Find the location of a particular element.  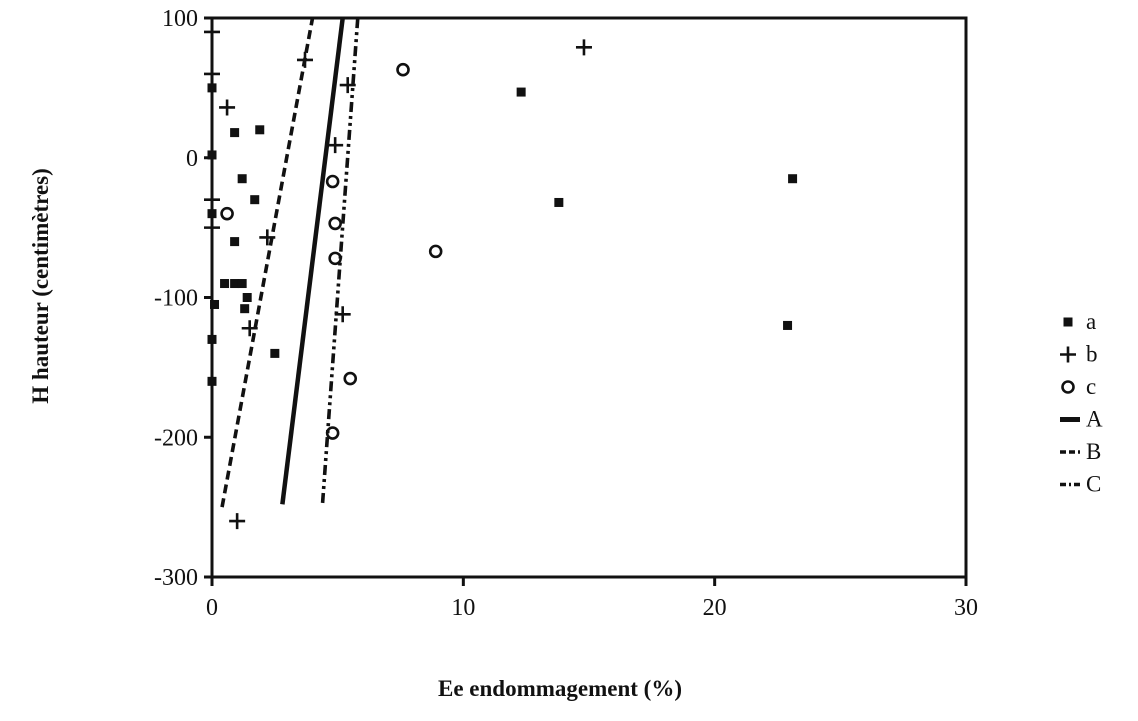

x-tick-label: 10 is located at coordinates (463, 608).